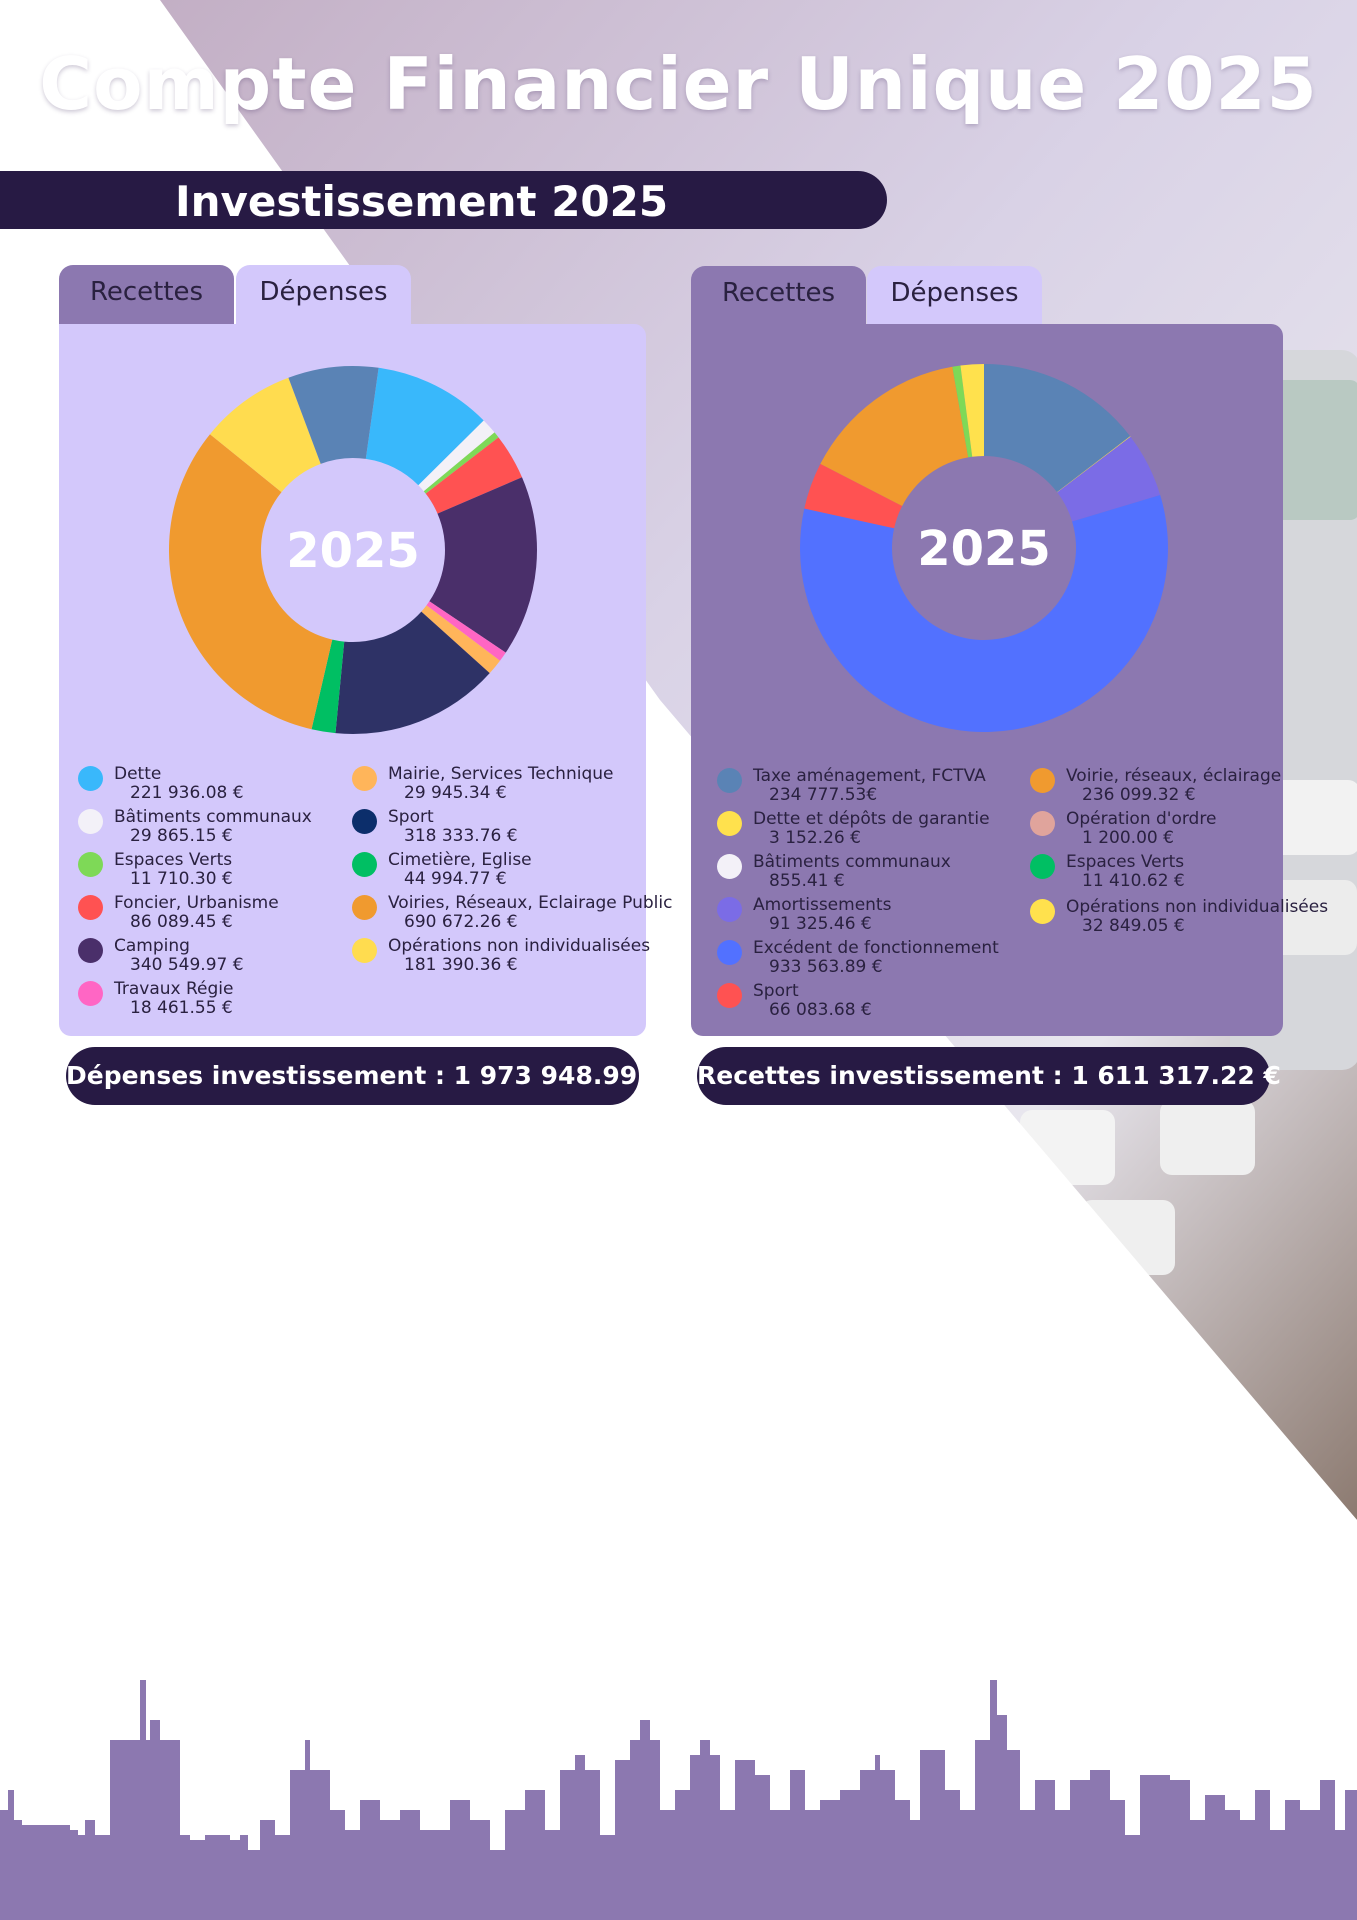  I want to click on legend-label: Espaces Verts, so click(173, 860).